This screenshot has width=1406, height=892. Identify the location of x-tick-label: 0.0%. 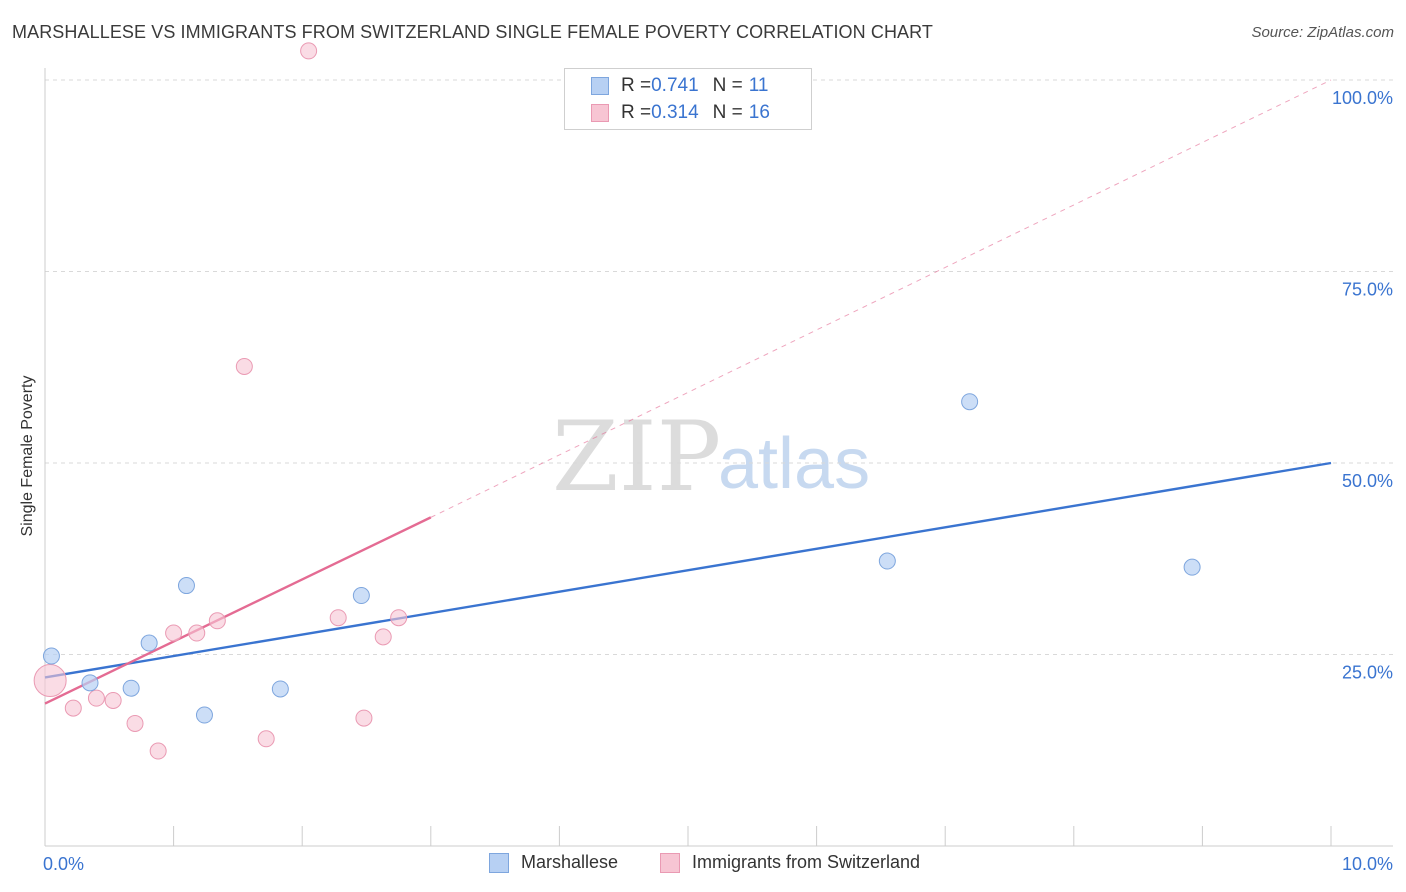
(63, 864).